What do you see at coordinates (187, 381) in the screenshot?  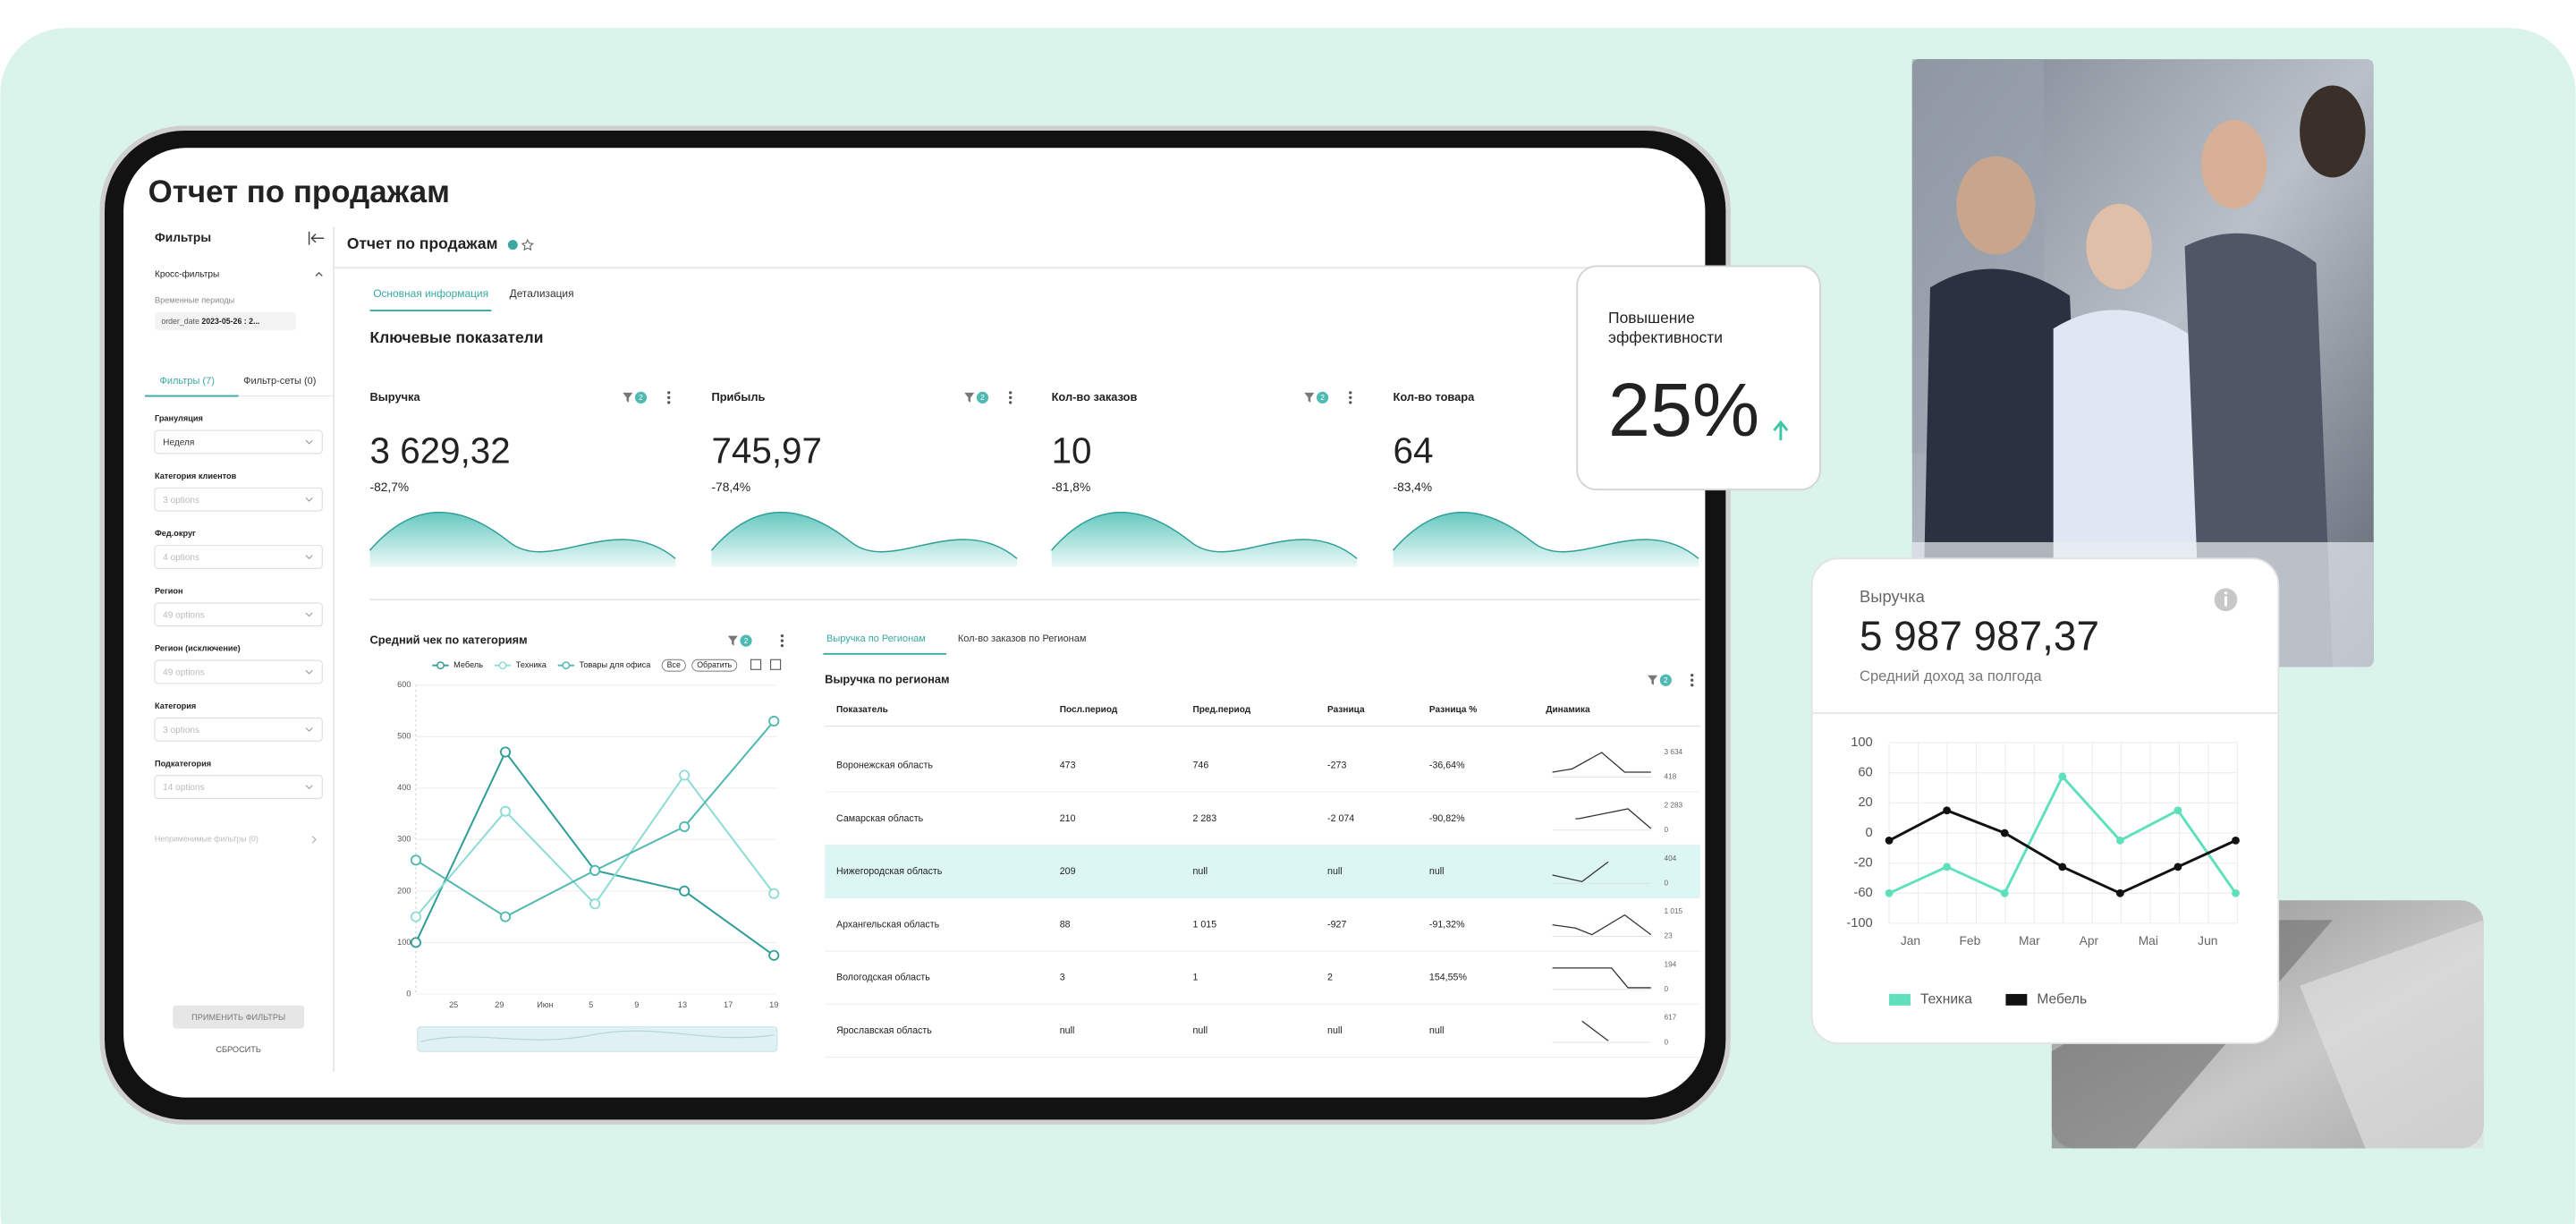 I see `sidebar-tab: Фильтры (7)` at bounding box center [187, 381].